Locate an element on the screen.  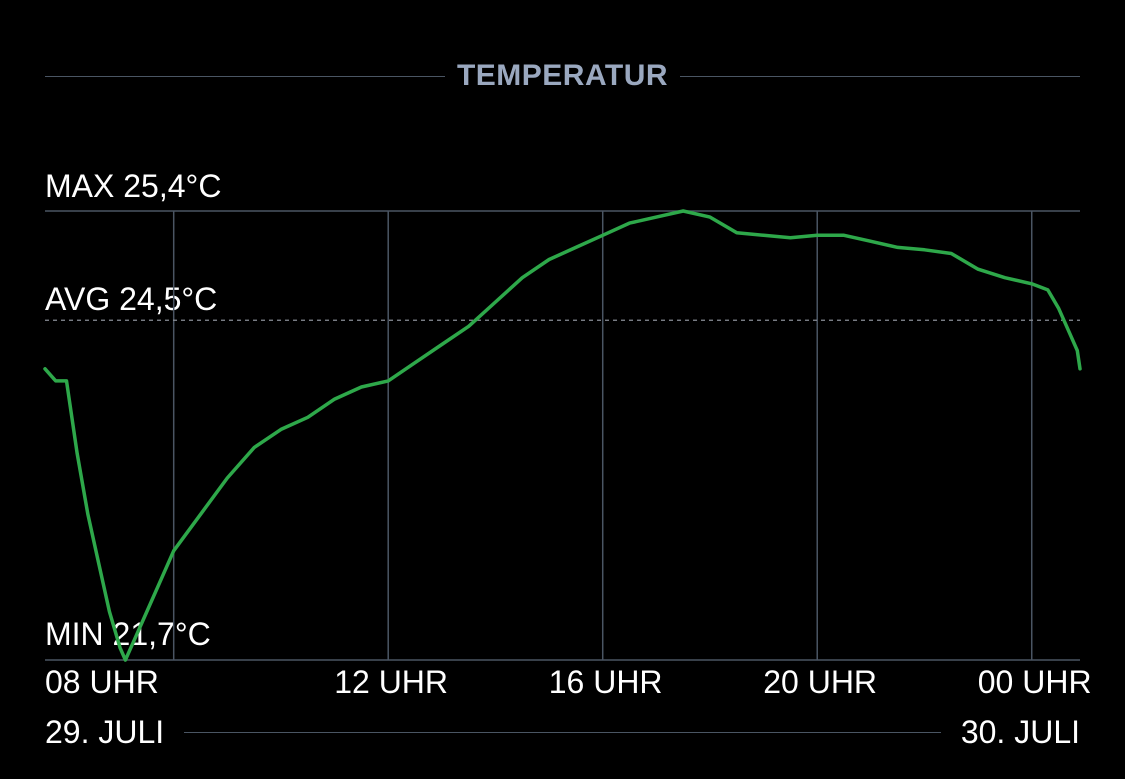
avg-label: AVG 24,5°C is located at coordinates (131, 299).